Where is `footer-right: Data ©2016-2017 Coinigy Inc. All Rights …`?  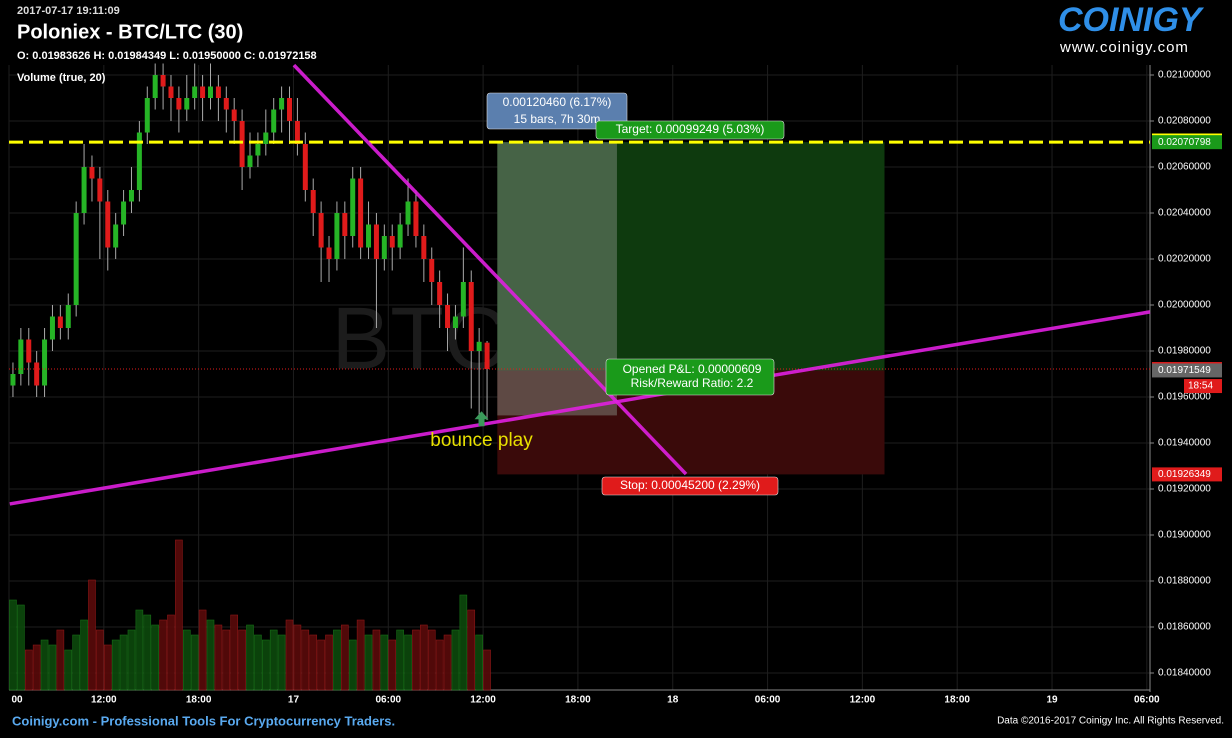
footer-right: Data ©2016-2017 Coinigy Inc. All Rights … is located at coordinates (1110, 721).